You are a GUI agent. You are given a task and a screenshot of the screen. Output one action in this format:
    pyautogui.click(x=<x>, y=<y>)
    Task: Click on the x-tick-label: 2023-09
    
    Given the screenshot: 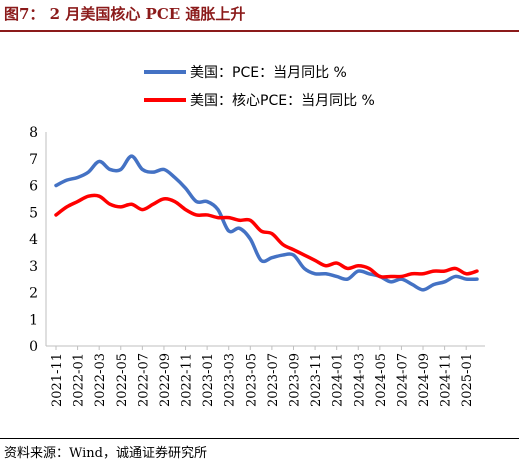 What is the action you would take?
    pyautogui.click(x=294, y=380)
    